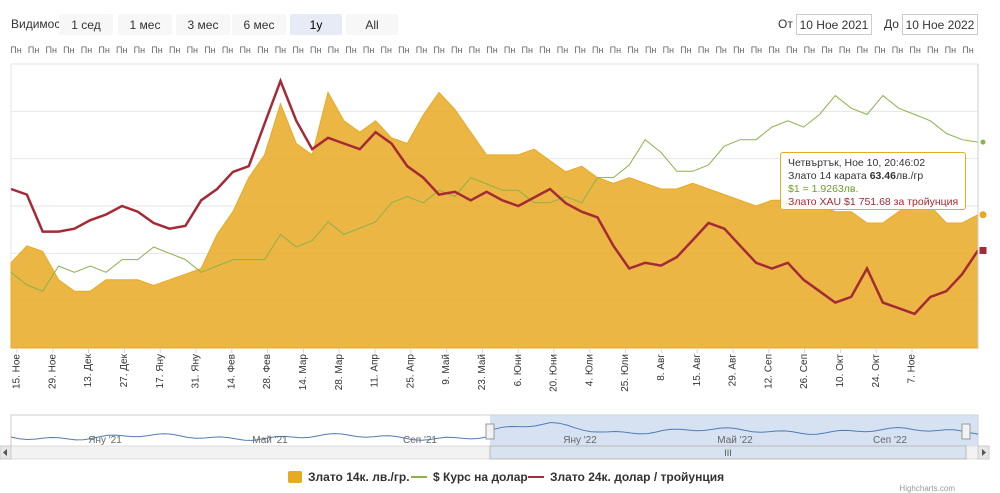 The width and height of the screenshot is (1000, 493). I want to click on x-tick-label: 7. Ное, so click(912, 369).